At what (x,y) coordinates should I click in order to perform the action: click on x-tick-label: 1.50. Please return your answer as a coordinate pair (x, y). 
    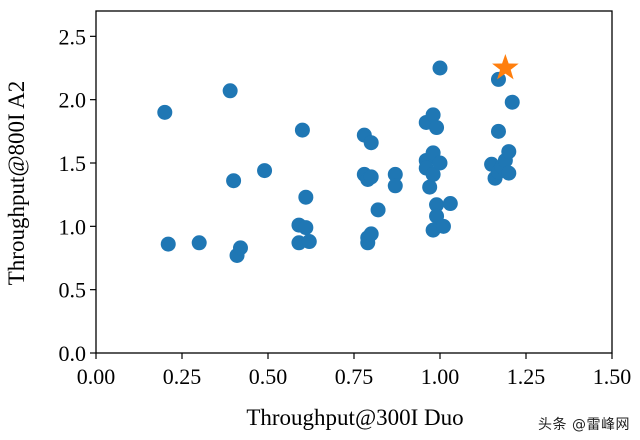
    Looking at the image, I should click on (612, 376).